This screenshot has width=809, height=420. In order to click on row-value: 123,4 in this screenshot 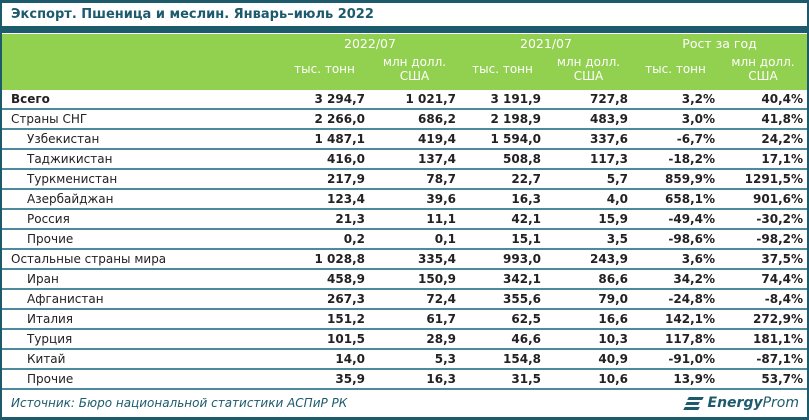, I will do `click(324, 199)`.